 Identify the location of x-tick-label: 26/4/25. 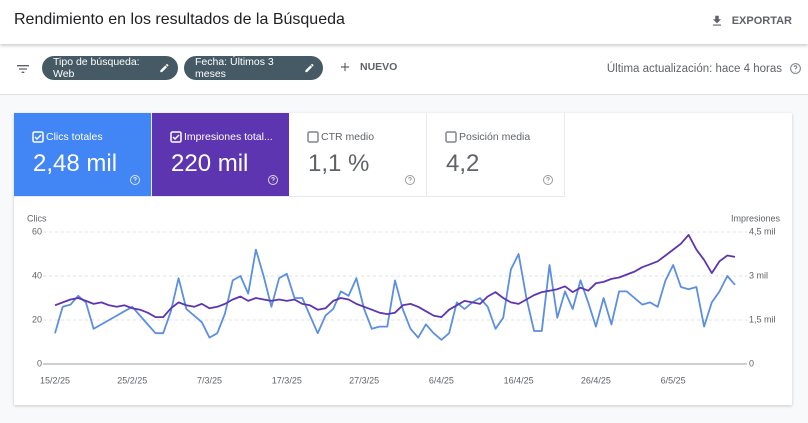
(596, 380).